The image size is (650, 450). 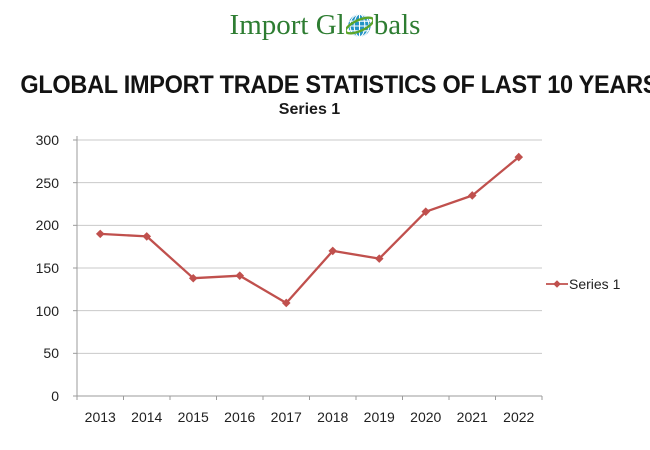 What do you see at coordinates (51, 353) in the screenshot?
I see `y-axis-tick-label: 50` at bounding box center [51, 353].